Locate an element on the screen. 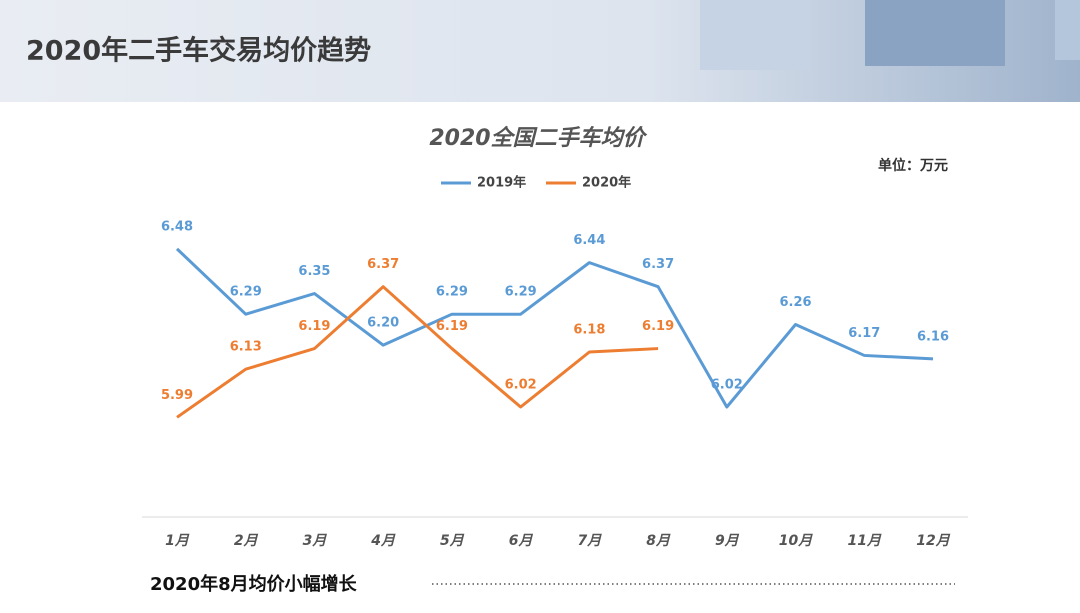 The width and height of the screenshot is (1080, 613). x-tick-label: 10月 is located at coordinates (796, 541).